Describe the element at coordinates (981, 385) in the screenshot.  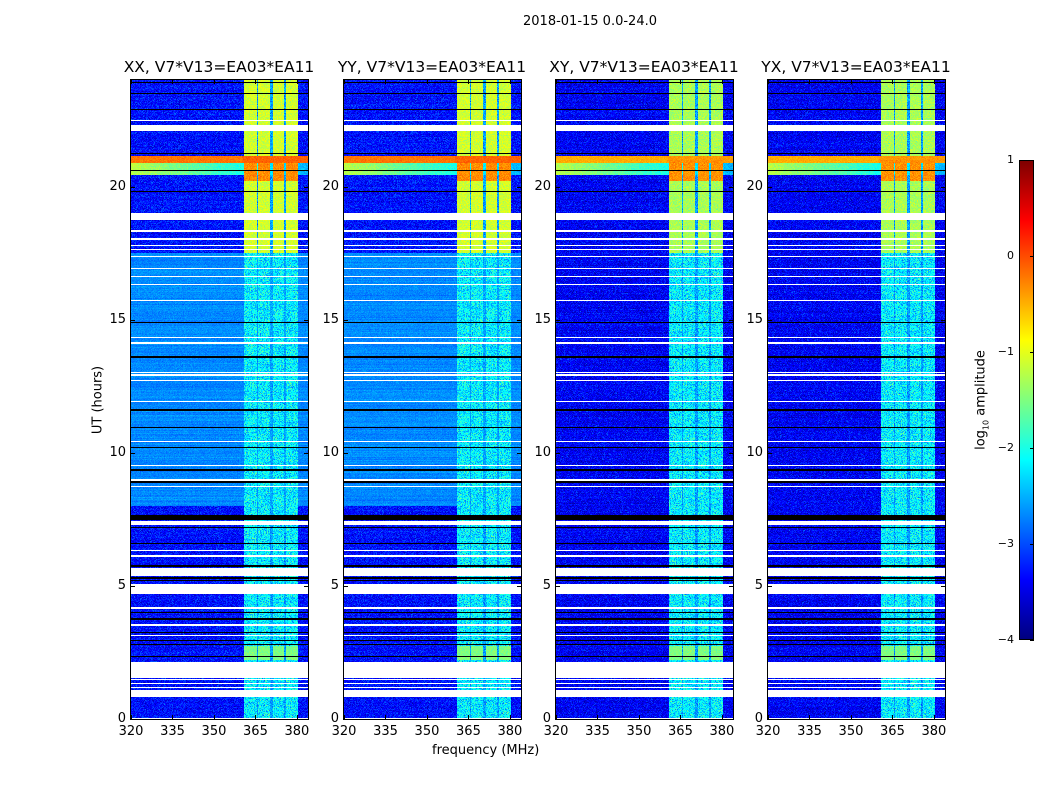
I see `colorbar-label-rest: amplitude` at that location.